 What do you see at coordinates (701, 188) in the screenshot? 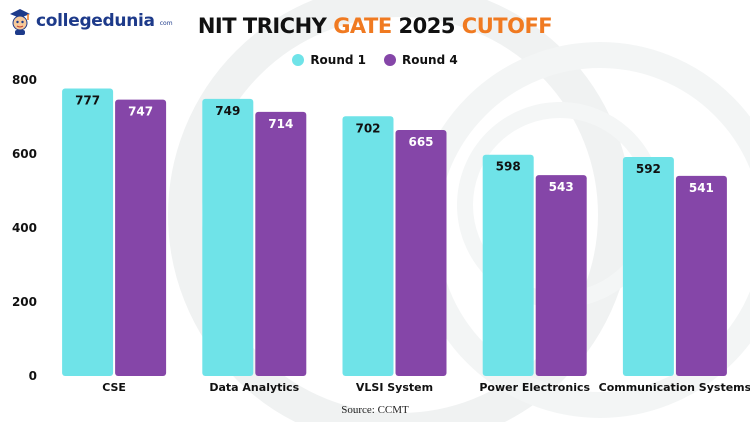
I see `data-label-round-4-communication-systems: 541` at bounding box center [701, 188].